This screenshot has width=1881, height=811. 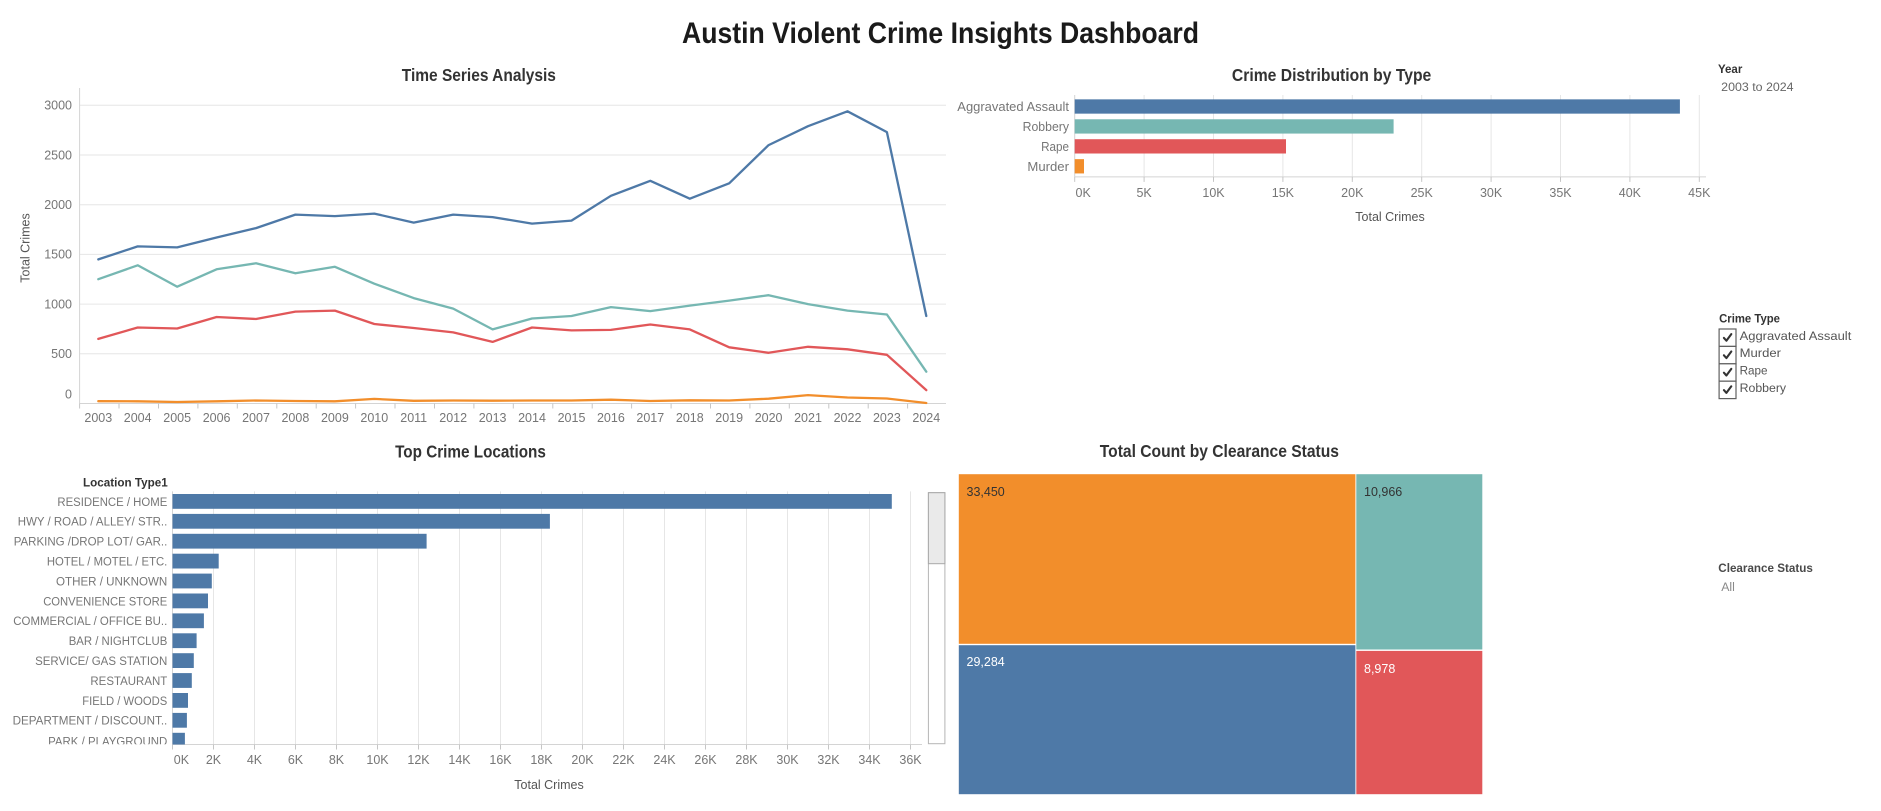 What do you see at coordinates (118, 641) in the screenshot?
I see `svg-text: BAR / NIGHTCLUB` at bounding box center [118, 641].